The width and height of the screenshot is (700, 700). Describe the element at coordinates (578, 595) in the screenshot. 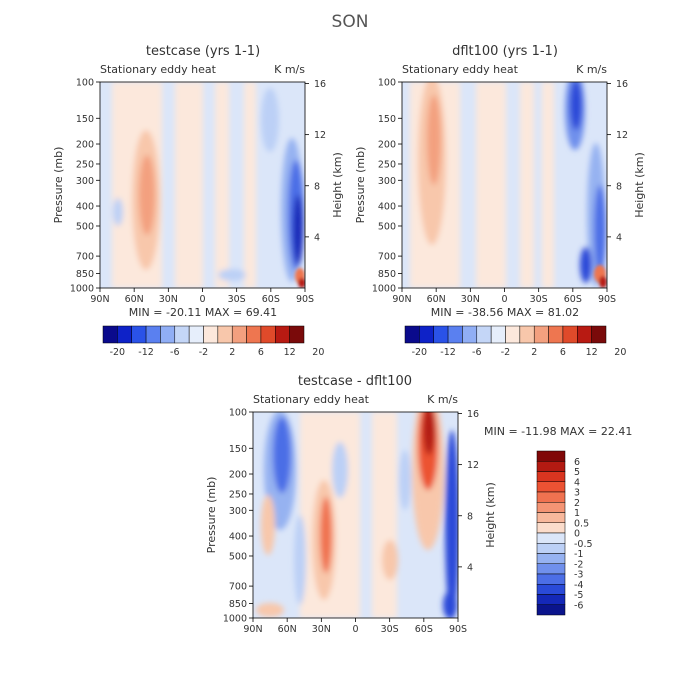

I see `colorbar-label: -5` at that location.